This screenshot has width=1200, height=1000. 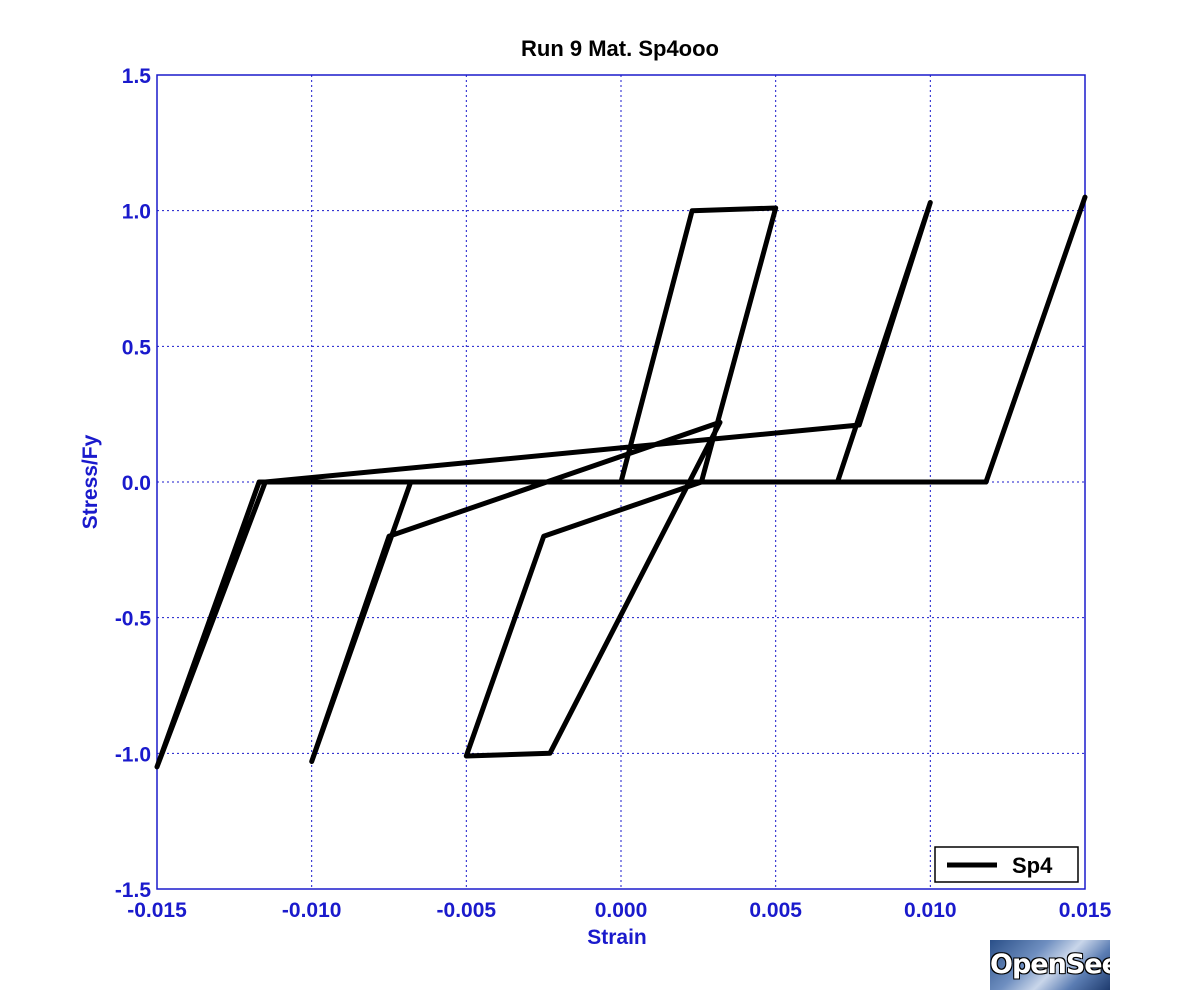 What do you see at coordinates (1085, 910) in the screenshot?
I see `x-tick-label: 0.015` at bounding box center [1085, 910].